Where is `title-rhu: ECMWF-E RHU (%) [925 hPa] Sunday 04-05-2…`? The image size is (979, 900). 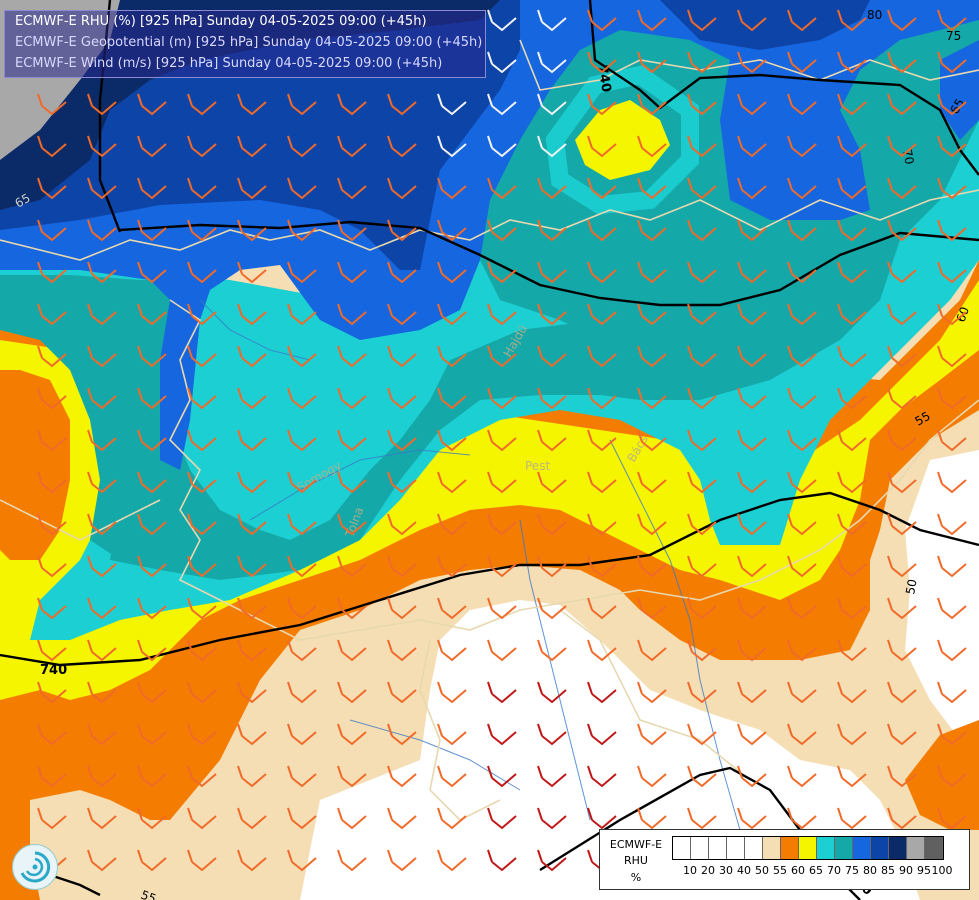 title-rhu: ECMWF-E RHU (%) [925 hPa] Sunday 04-05-2… is located at coordinates (221, 21).